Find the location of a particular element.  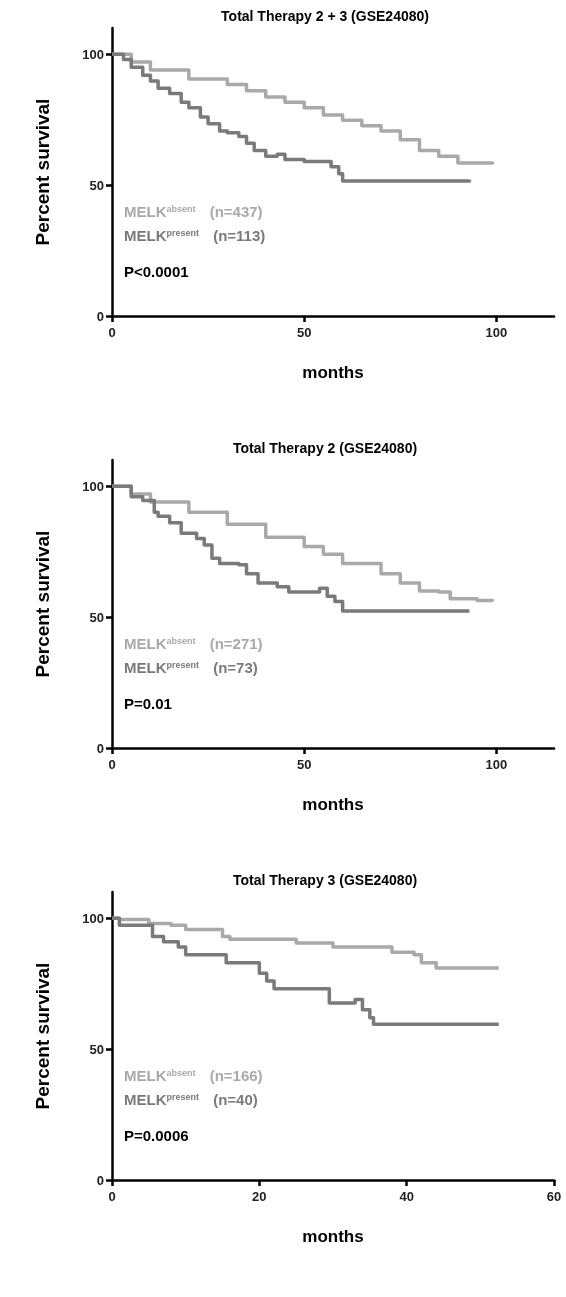

annotation: P=0.01 is located at coordinates (148, 703).